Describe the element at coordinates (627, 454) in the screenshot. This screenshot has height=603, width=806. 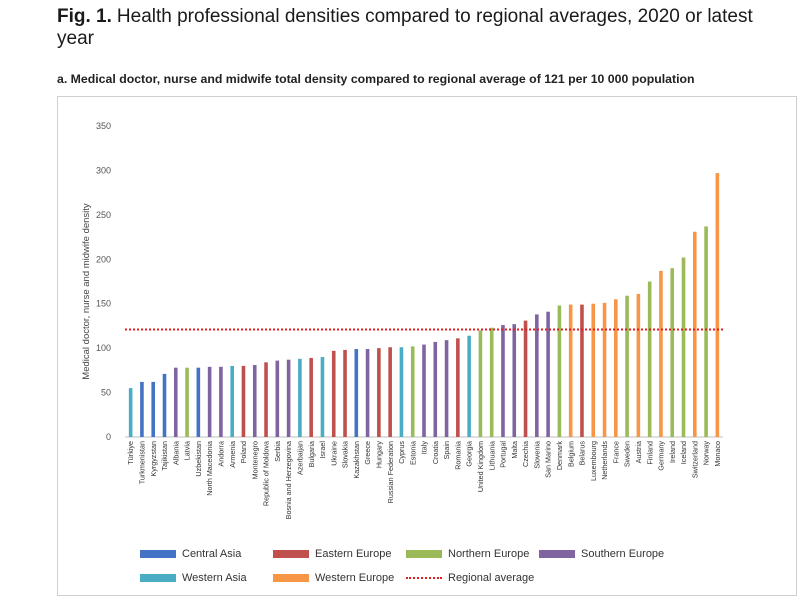
I see `x-tick-label: Sweden` at that location.